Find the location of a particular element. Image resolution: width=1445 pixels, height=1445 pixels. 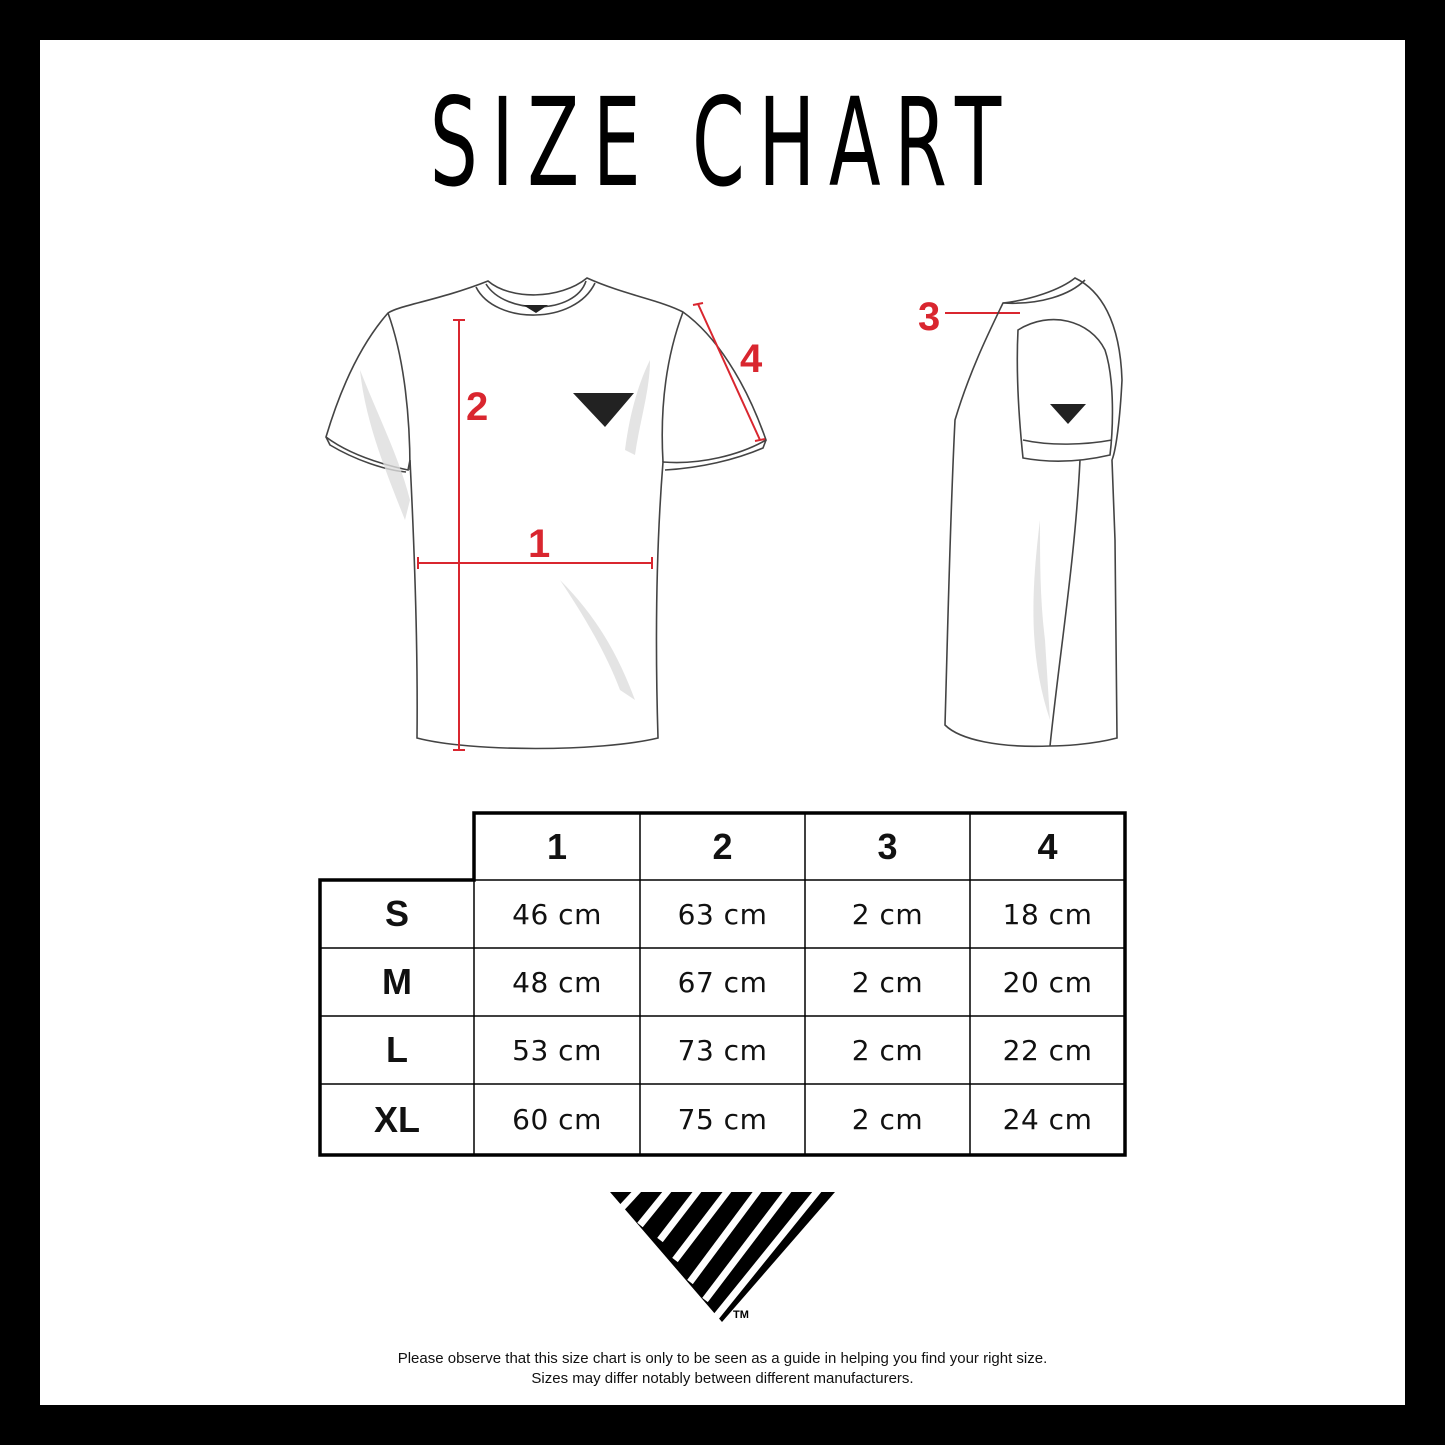

table-cell: 67 cm is located at coordinates (722, 982).